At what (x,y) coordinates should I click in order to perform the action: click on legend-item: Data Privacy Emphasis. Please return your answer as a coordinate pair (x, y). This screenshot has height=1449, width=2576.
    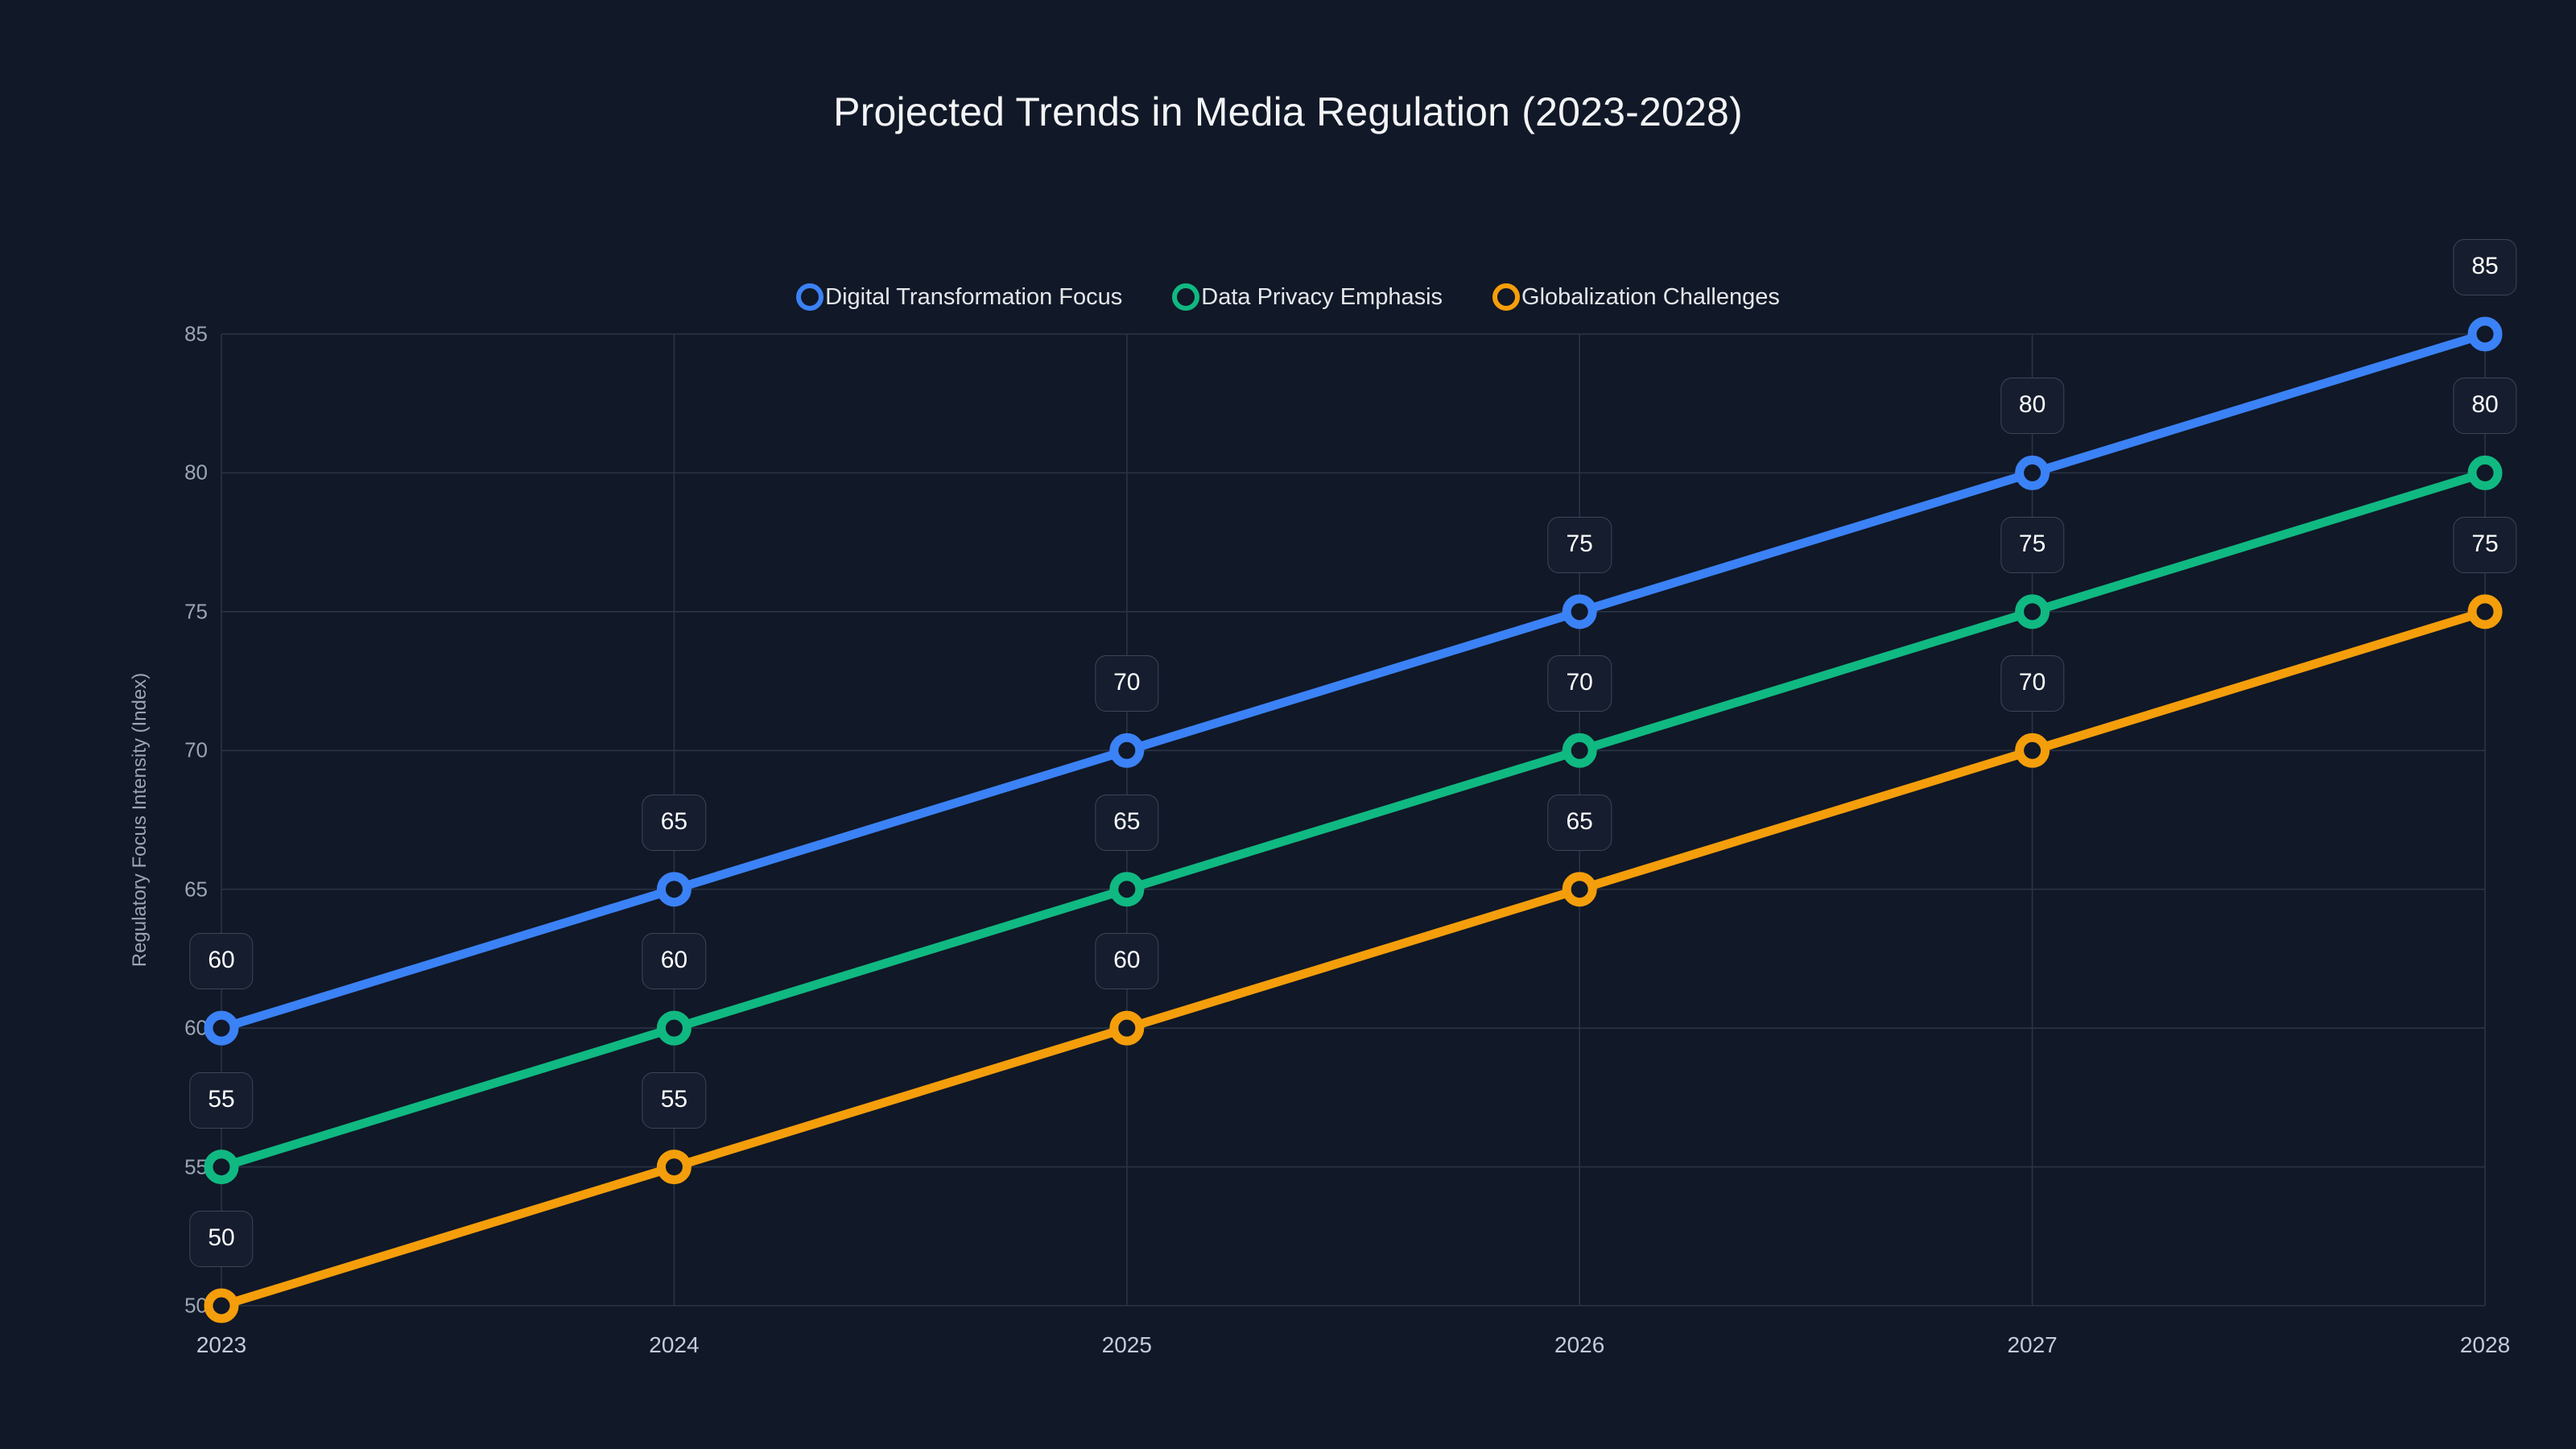
    Looking at the image, I should click on (1307, 297).